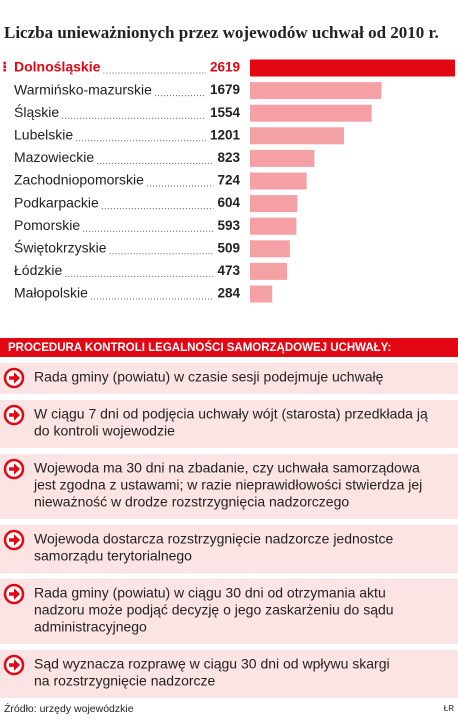 This screenshot has width=458, height=725. What do you see at coordinates (228, 225) in the screenshot?
I see `value-label: 593` at bounding box center [228, 225].